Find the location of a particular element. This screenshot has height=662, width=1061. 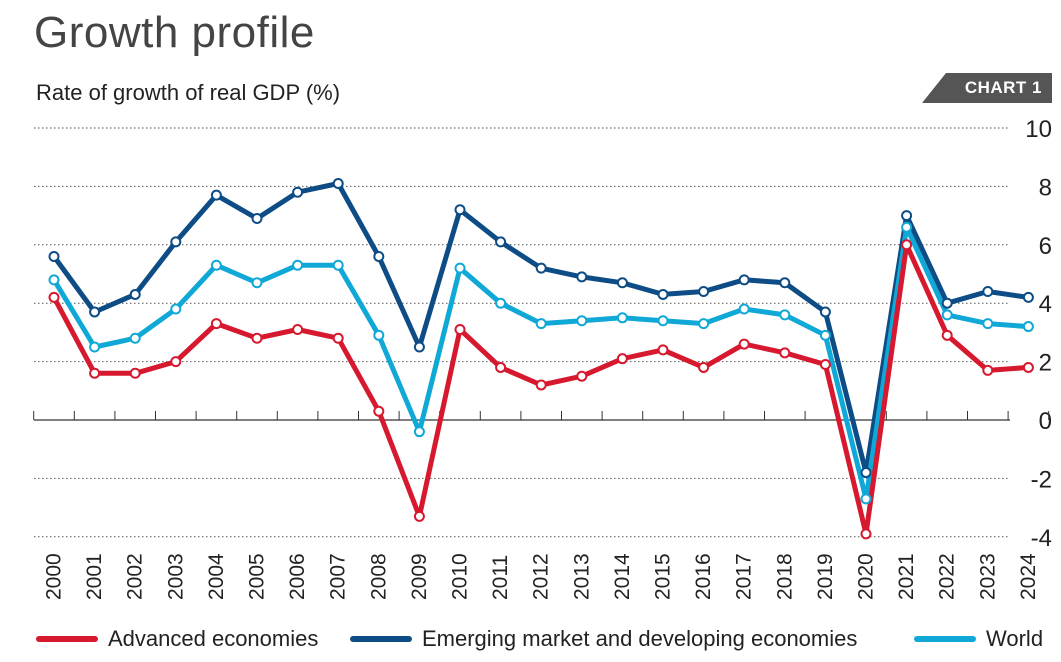

legend-swatch-emerging is located at coordinates (381, 639).